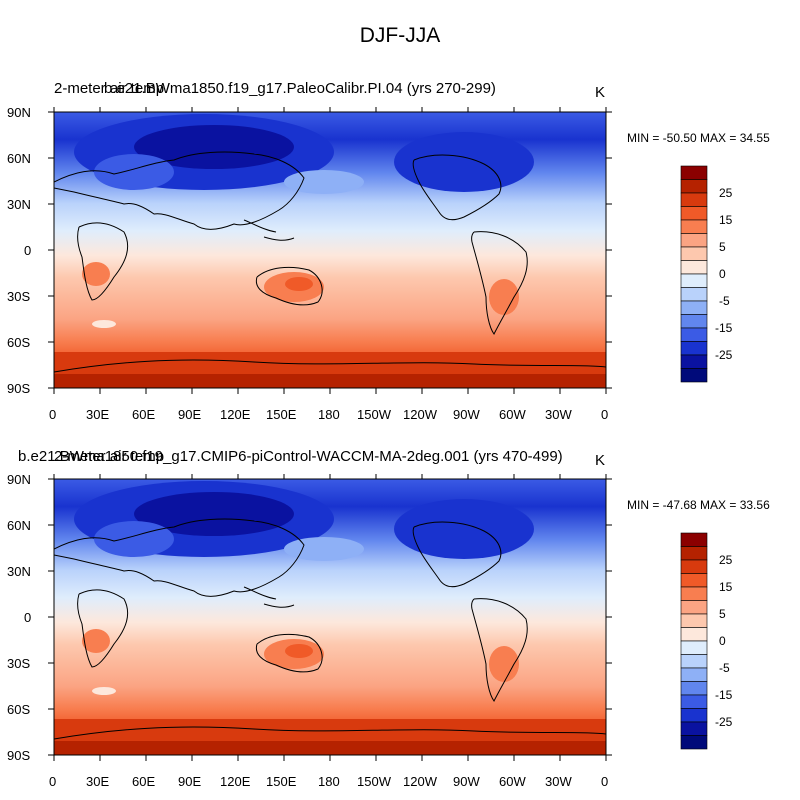 The height and width of the screenshot is (800, 800). What do you see at coordinates (19, 204) in the screenshot?
I see `p1-lat-label: 30N` at bounding box center [19, 204].